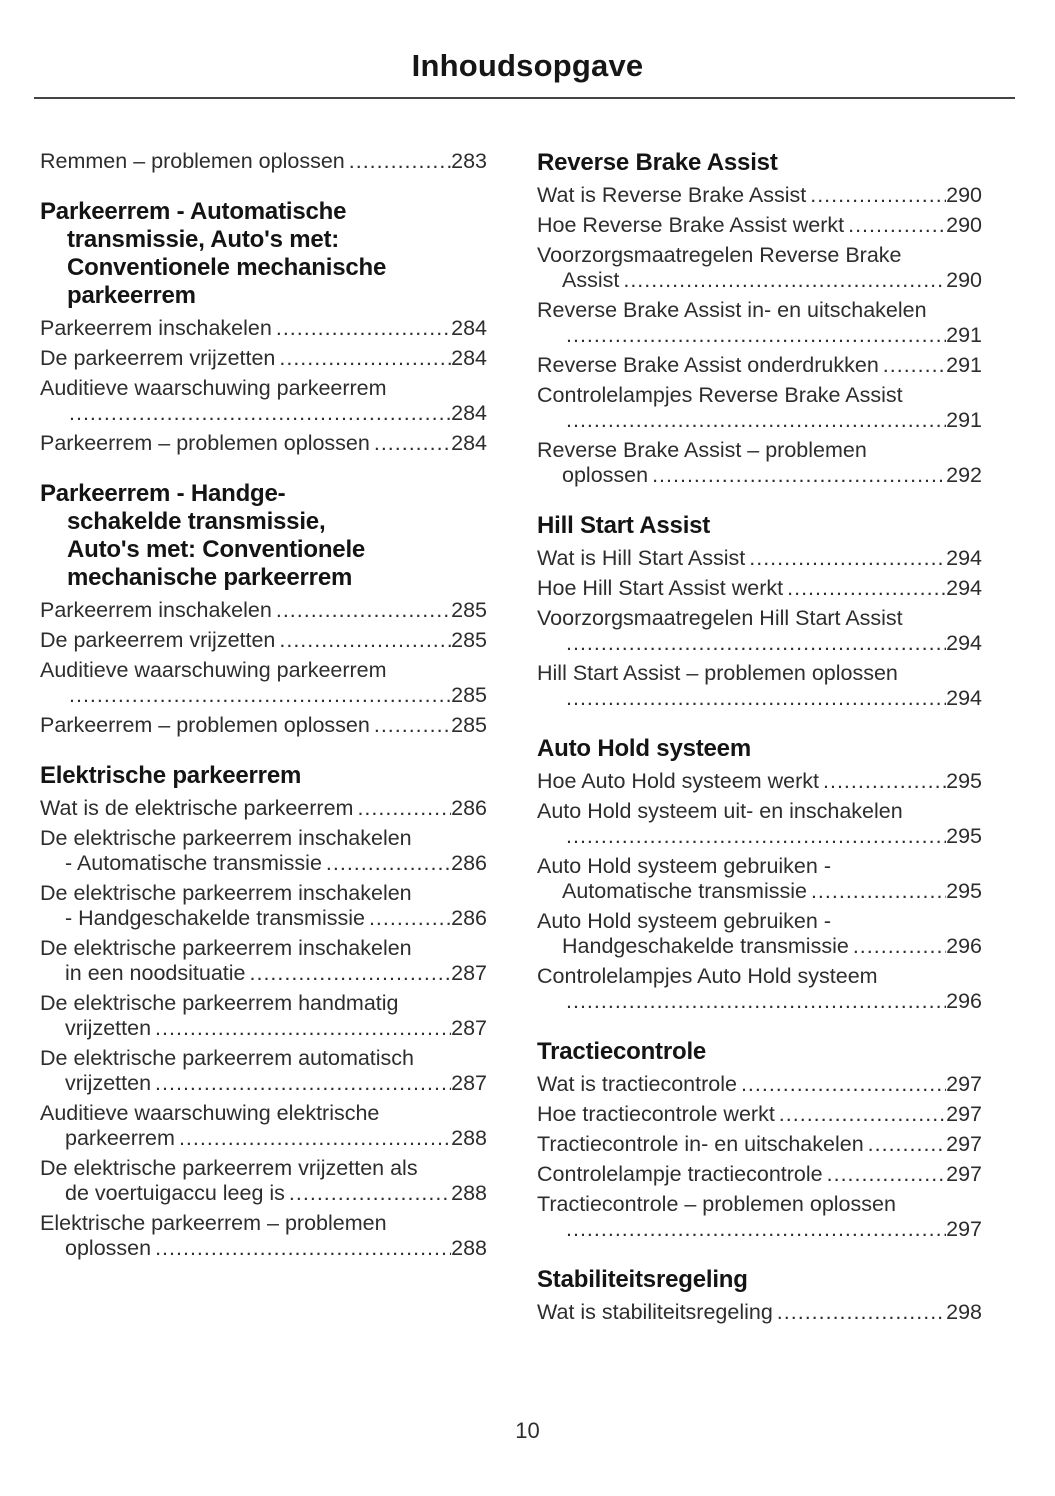 Image resolution: width=1055 pixels, height=1496 pixels. I want to click on toc-entry-text: Remmen – problemen oplossen, so click(192, 161).